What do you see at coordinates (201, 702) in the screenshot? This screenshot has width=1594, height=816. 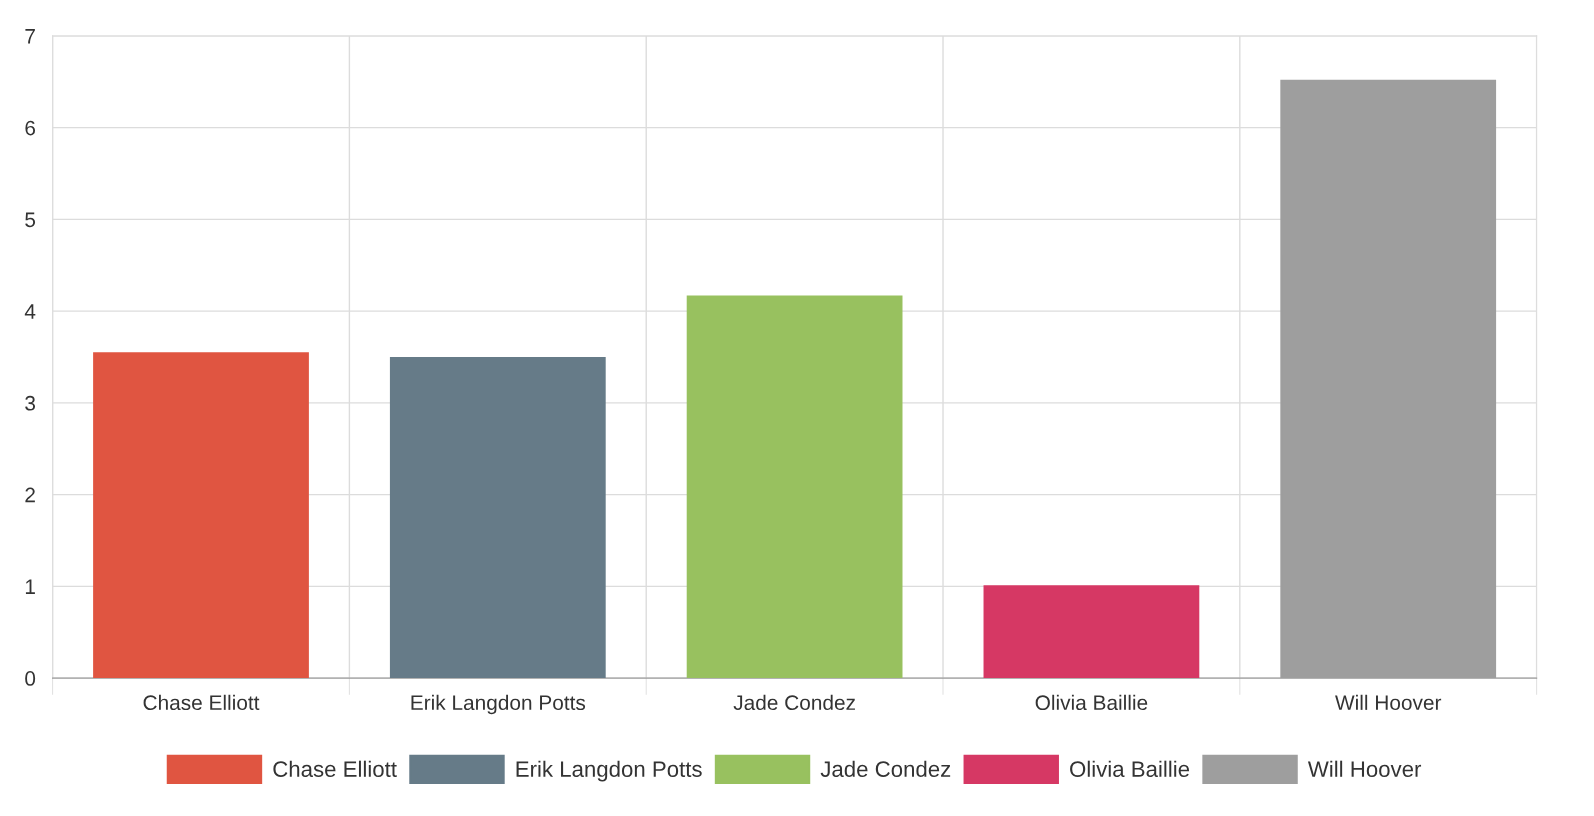 I see `x-tick-label: Chase Elliott` at bounding box center [201, 702].